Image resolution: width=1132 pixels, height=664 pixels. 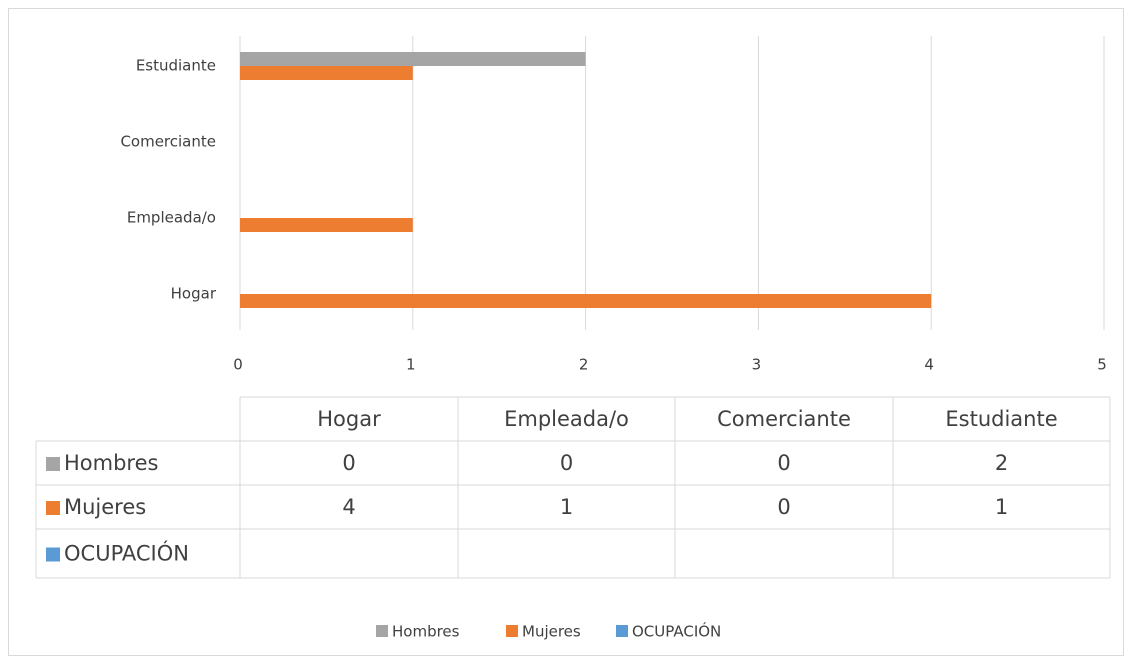 I want to click on legend-label: Hombres, so click(x=426, y=632).